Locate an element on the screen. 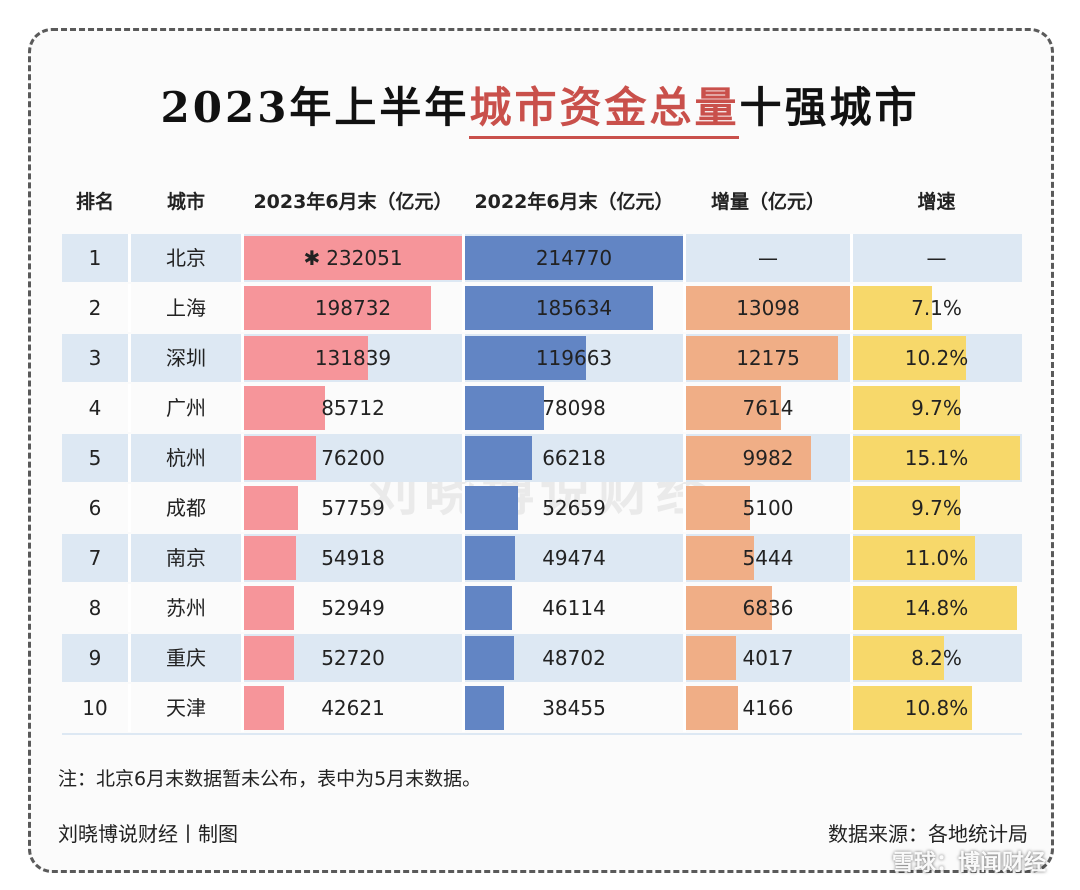 This screenshot has width=1080, height=890. value-increase: — is located at coordinates (768, 258).